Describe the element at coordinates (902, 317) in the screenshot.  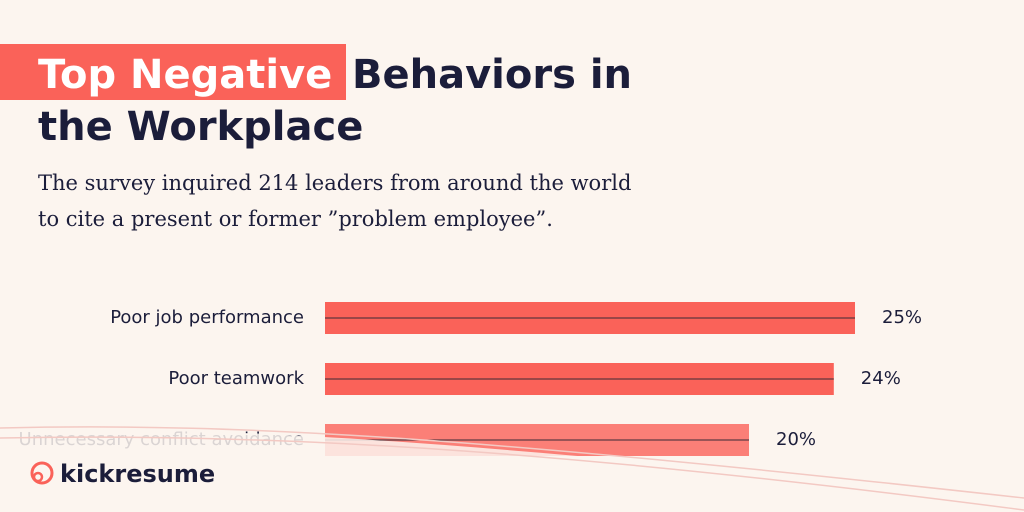
I see `value-label: 25%` at that location.